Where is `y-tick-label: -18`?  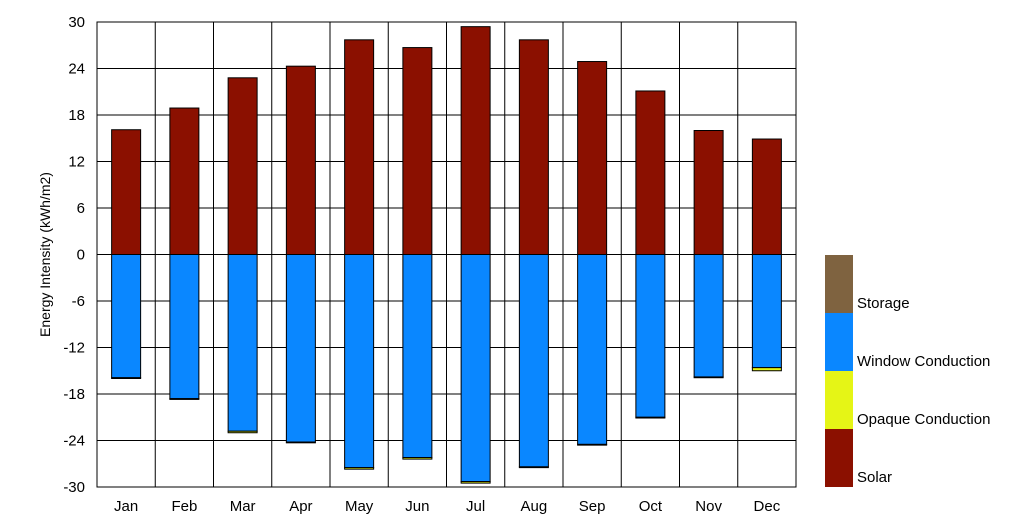
y-tick-label: -18 is located at coordinates (74, 394).